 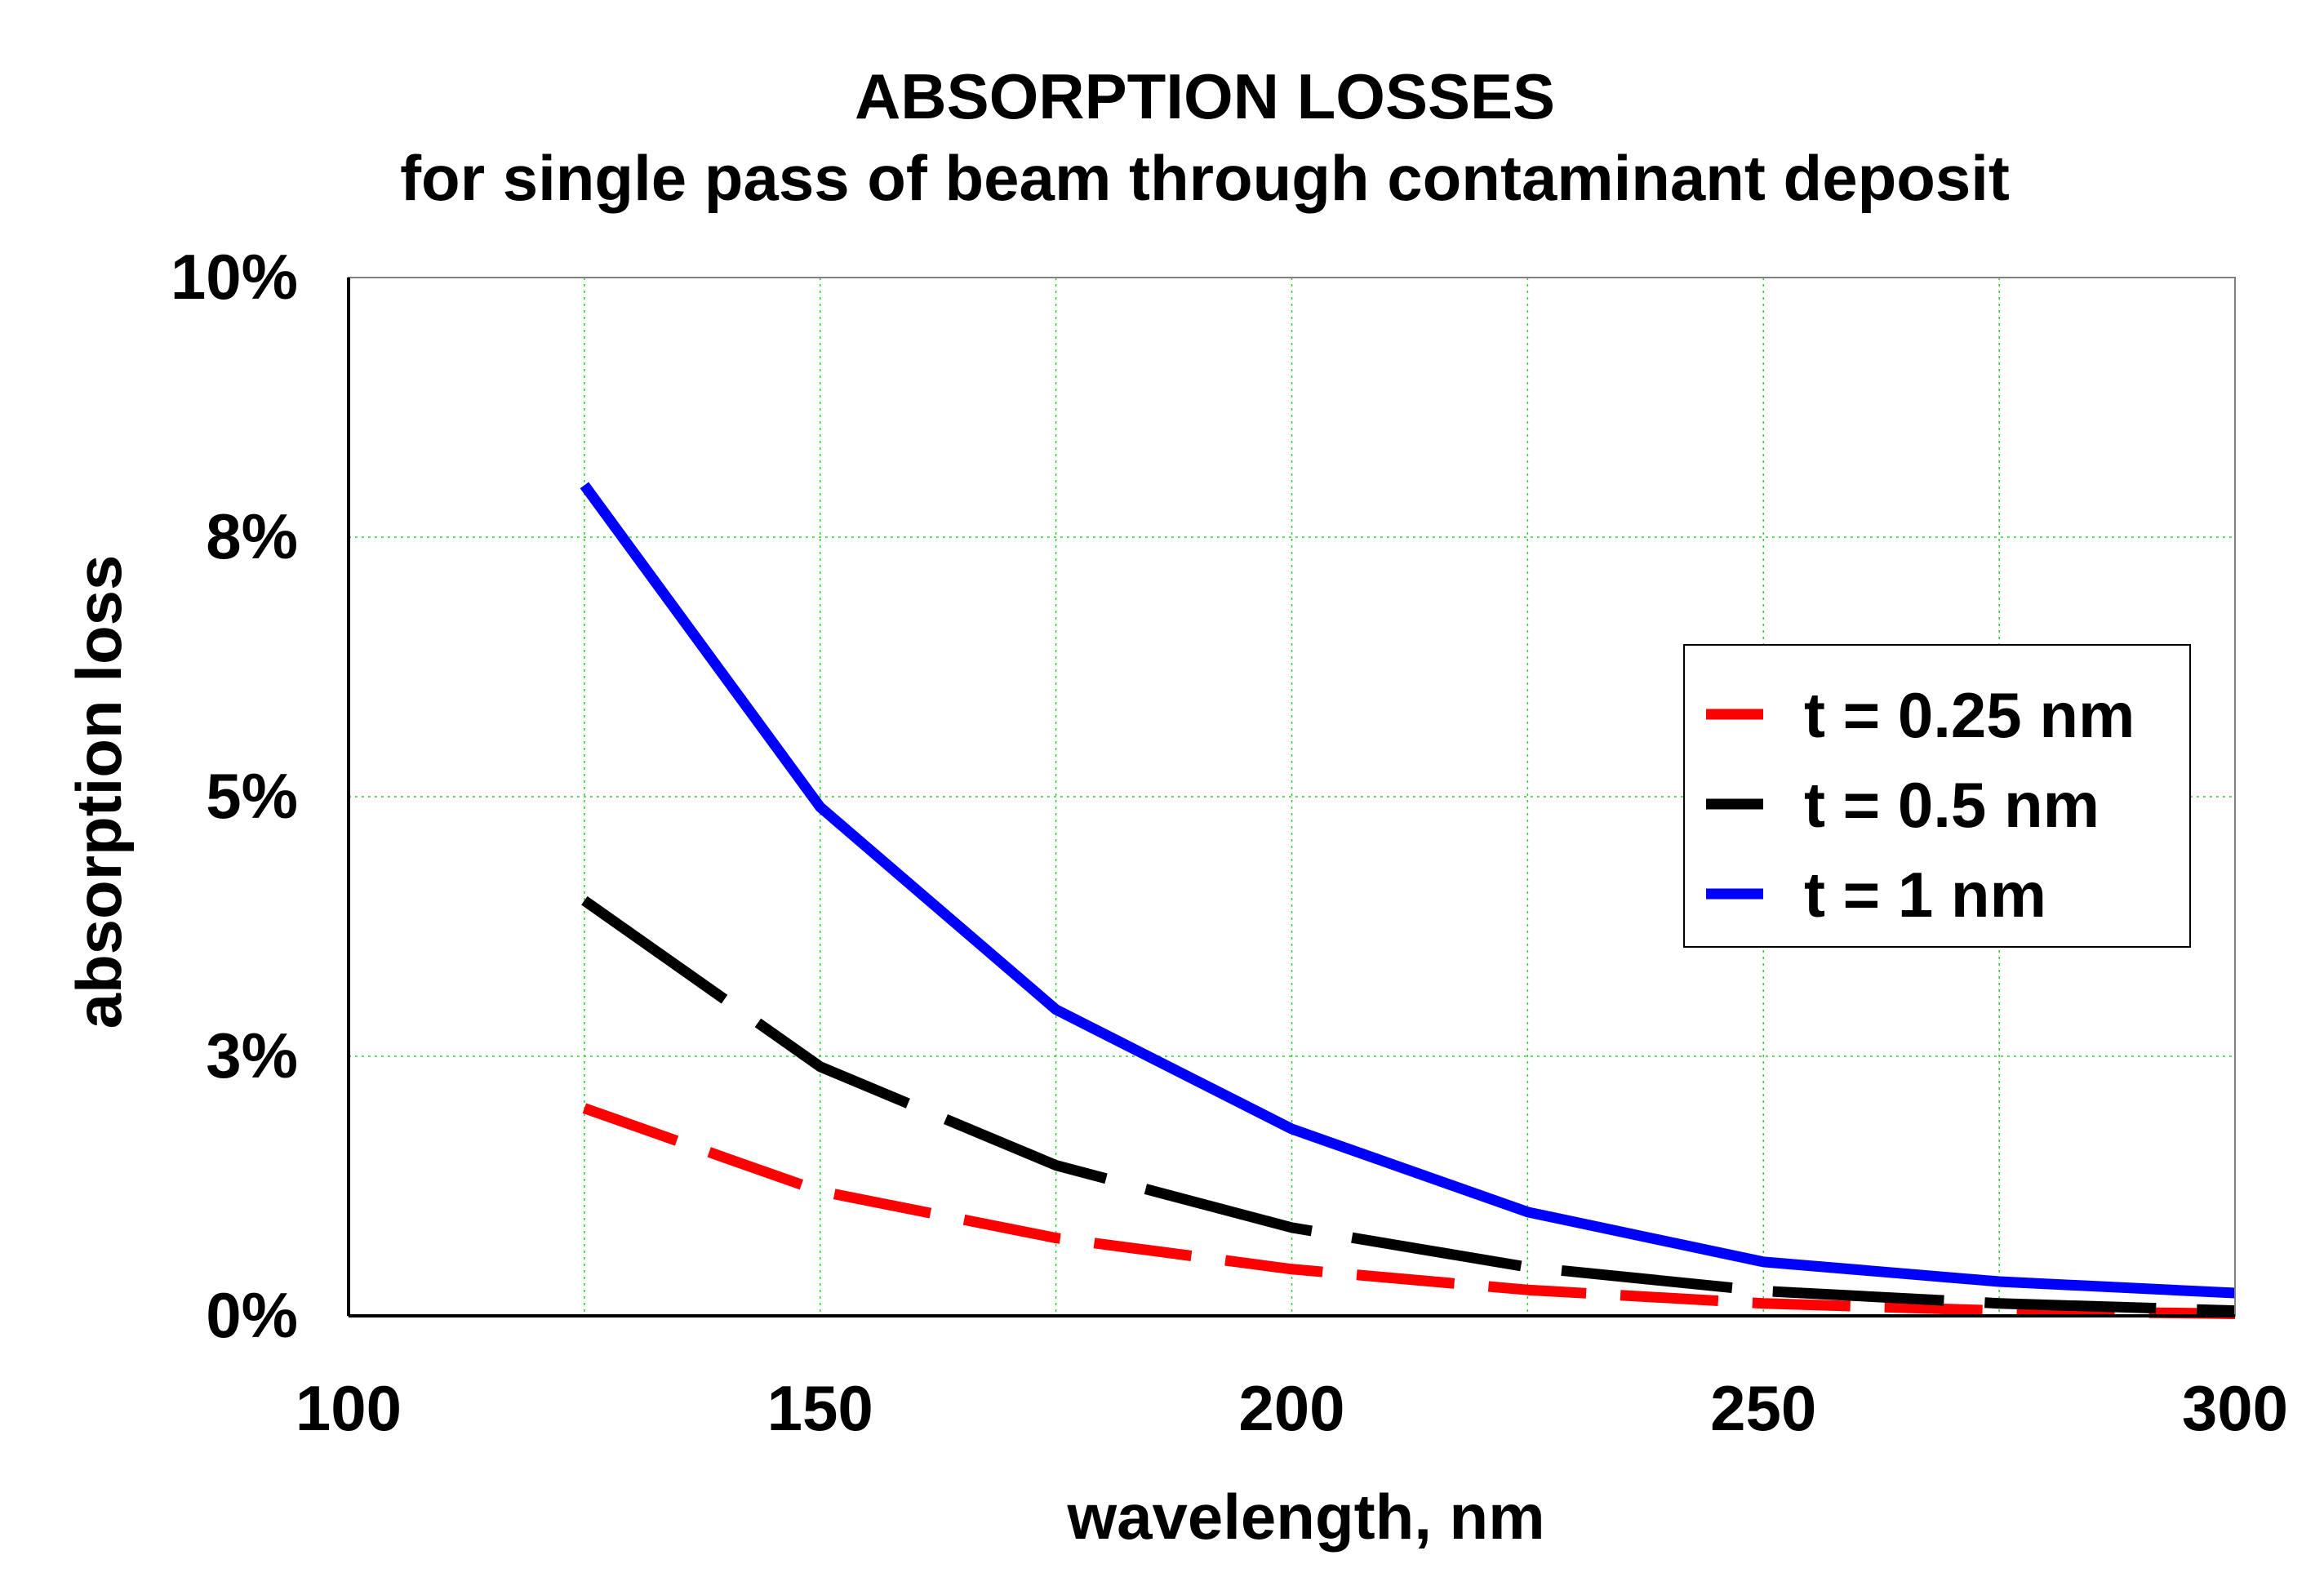 I want to click on x-tick-label: 150, so click(x=820, y=1408).